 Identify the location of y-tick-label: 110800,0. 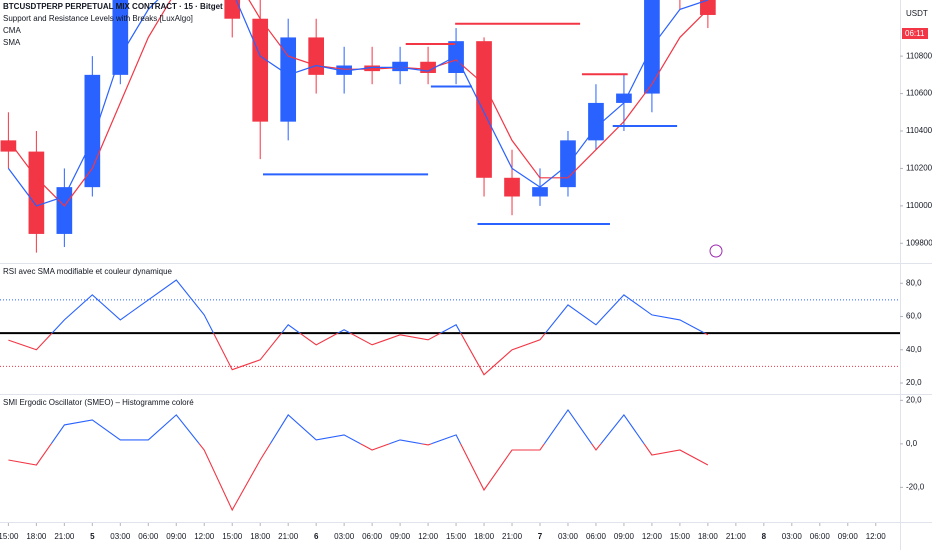
(919, 55).